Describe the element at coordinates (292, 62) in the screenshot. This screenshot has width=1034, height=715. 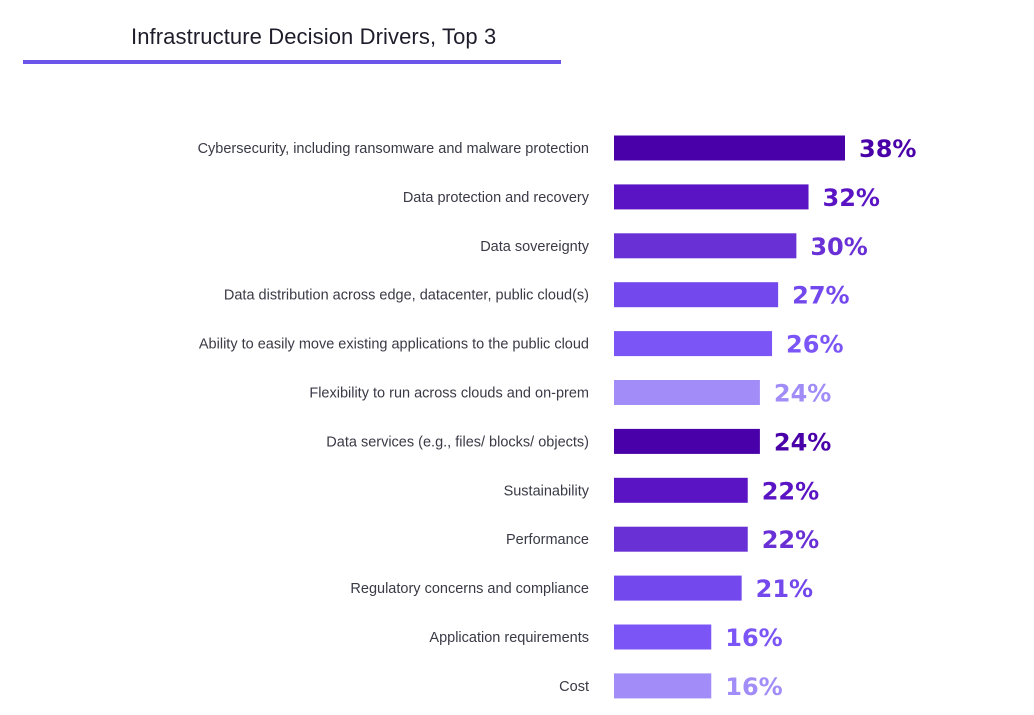
I see `title-underline` at that location.